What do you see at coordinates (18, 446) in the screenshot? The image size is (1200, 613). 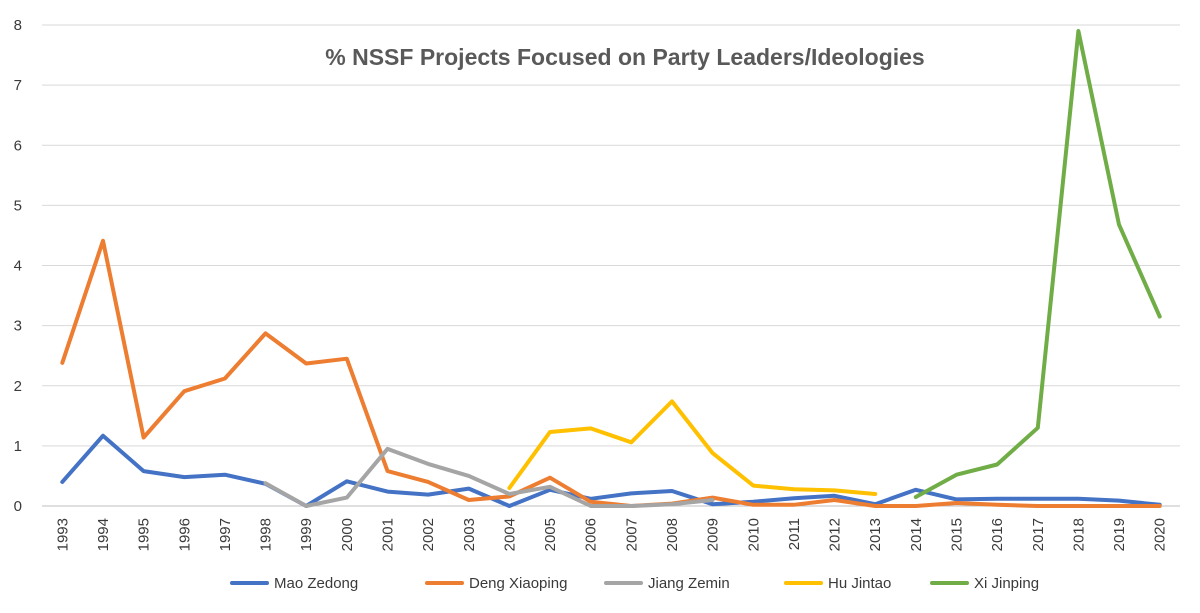 I see `y-tick-label: 1` at bounding box center [18, 446].